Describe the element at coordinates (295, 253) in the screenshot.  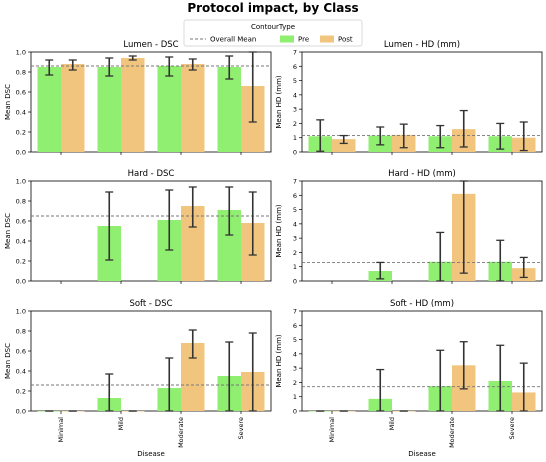
I see `panel4-ytick-label: 2` at that location.